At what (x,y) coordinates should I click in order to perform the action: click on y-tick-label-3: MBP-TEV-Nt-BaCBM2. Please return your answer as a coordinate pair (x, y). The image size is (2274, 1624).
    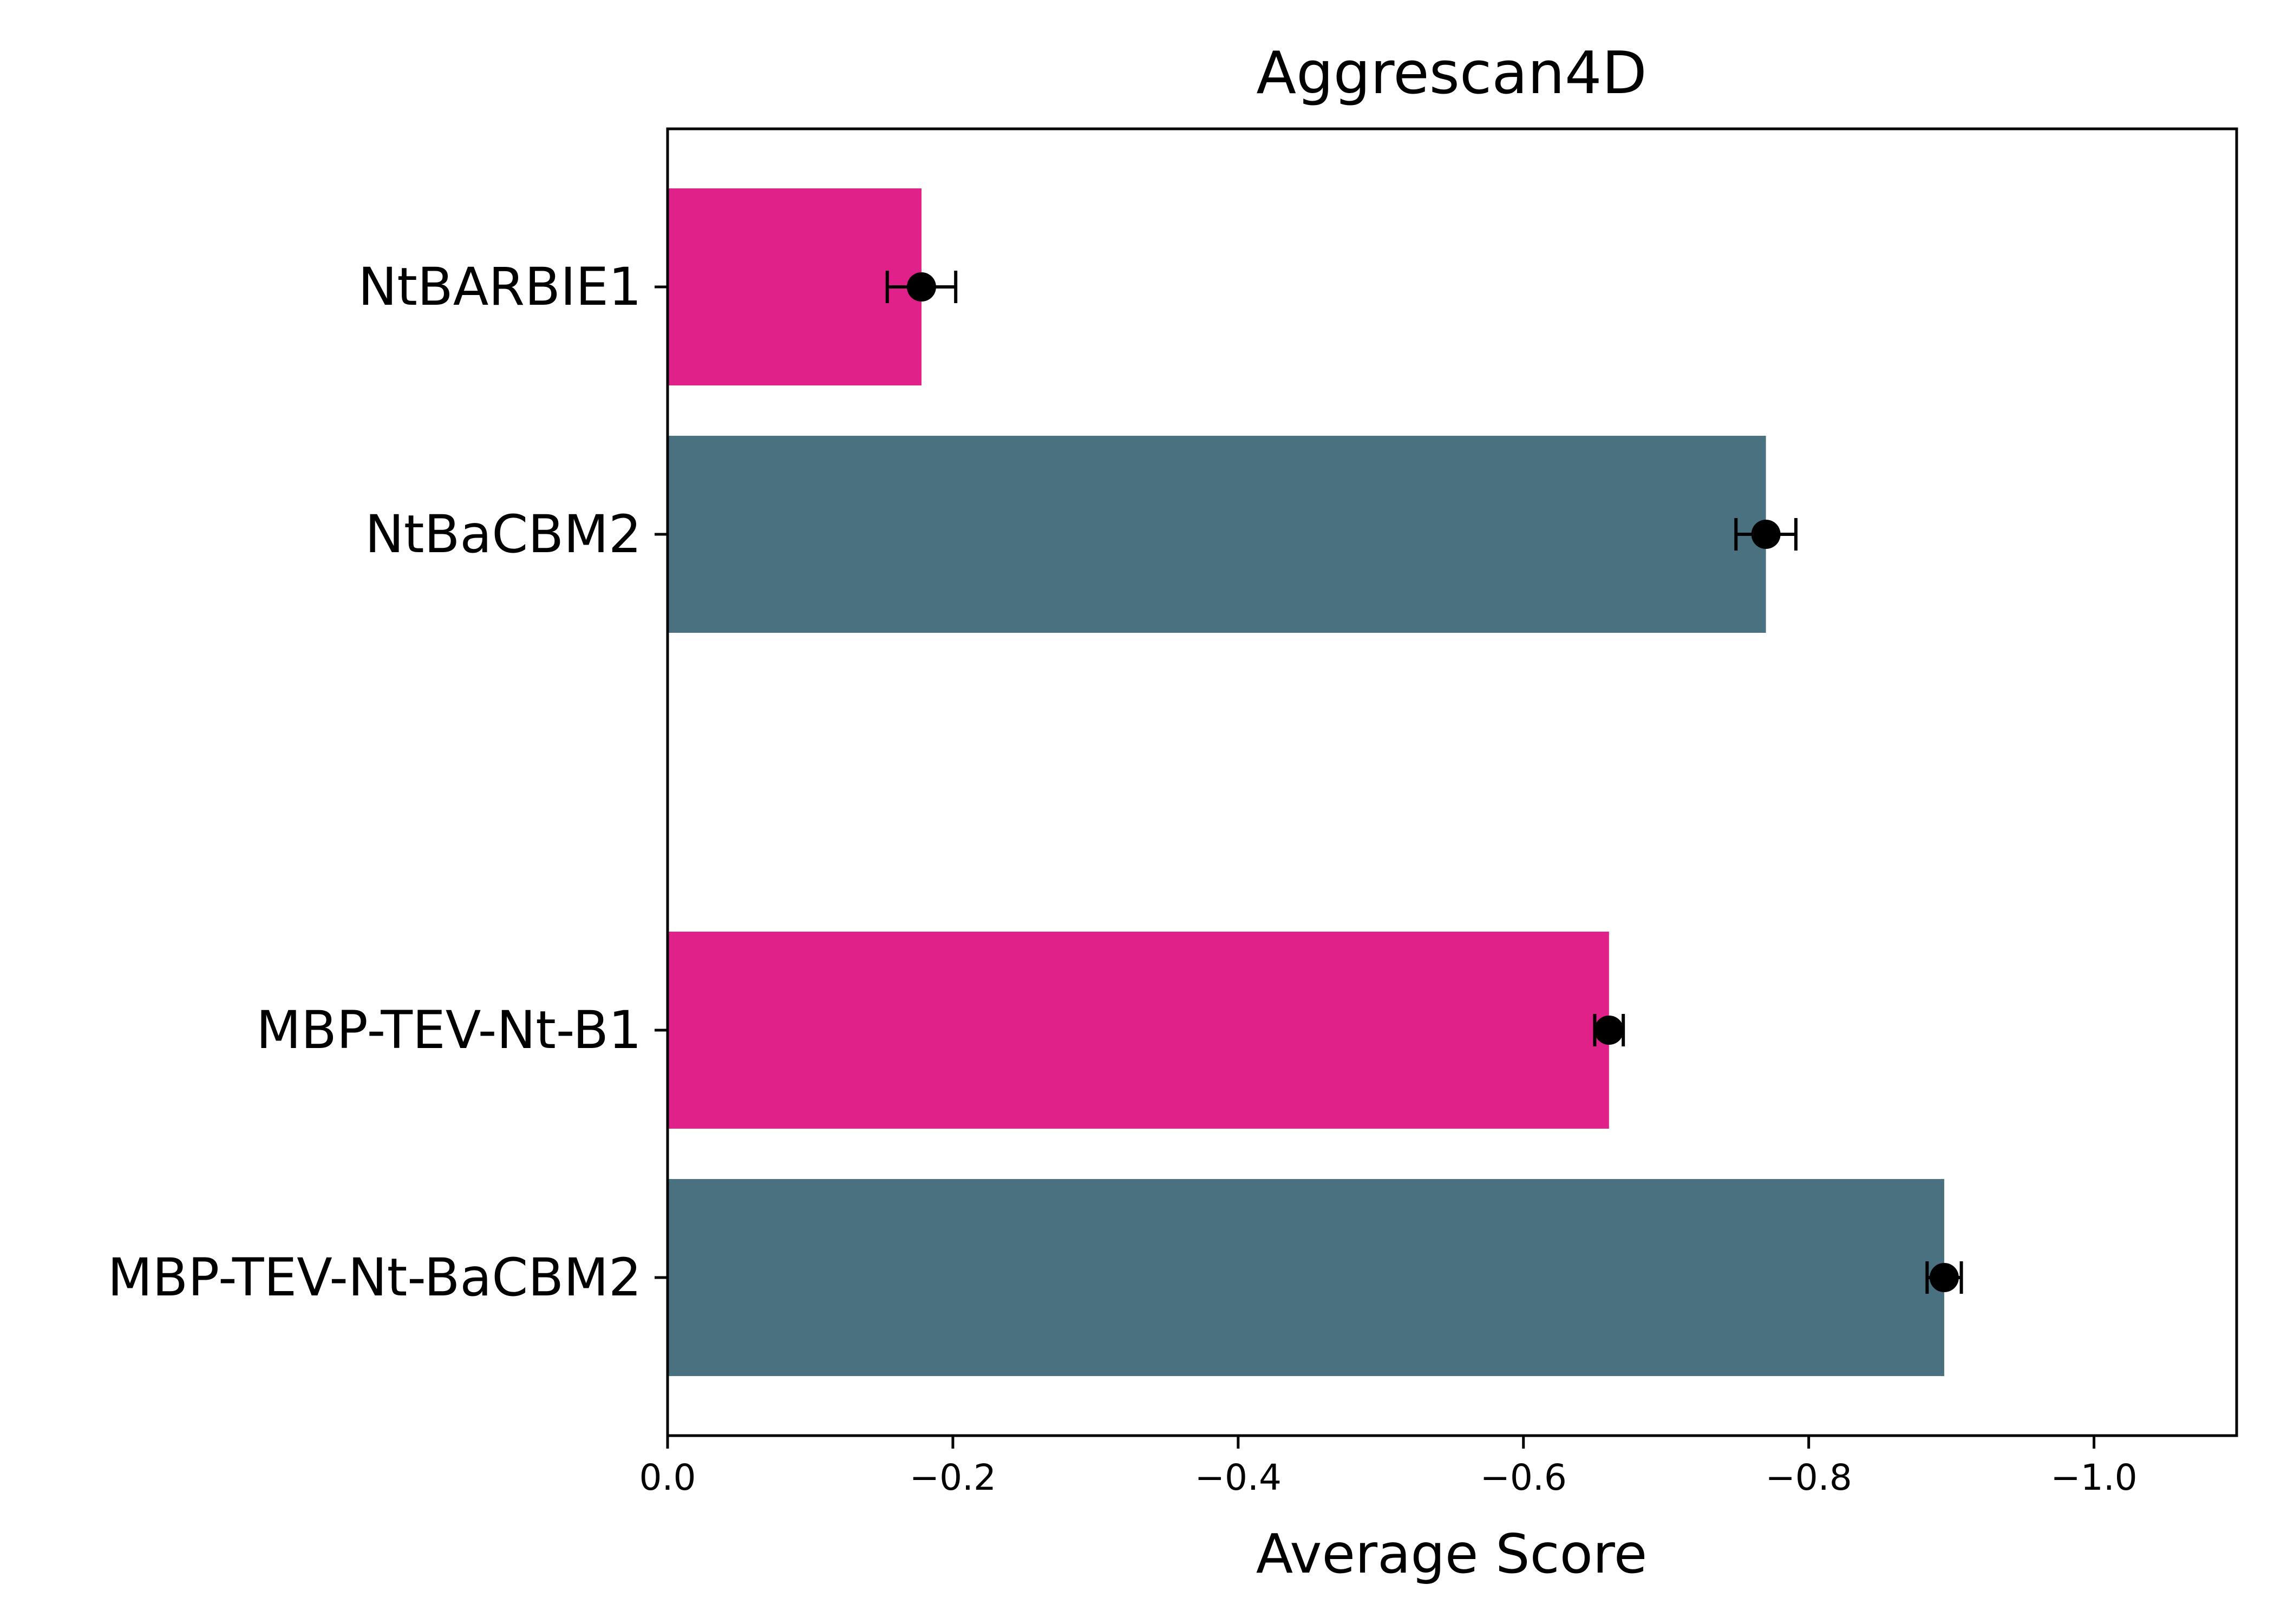
    Looking at the image, I should click on (375, 1277).